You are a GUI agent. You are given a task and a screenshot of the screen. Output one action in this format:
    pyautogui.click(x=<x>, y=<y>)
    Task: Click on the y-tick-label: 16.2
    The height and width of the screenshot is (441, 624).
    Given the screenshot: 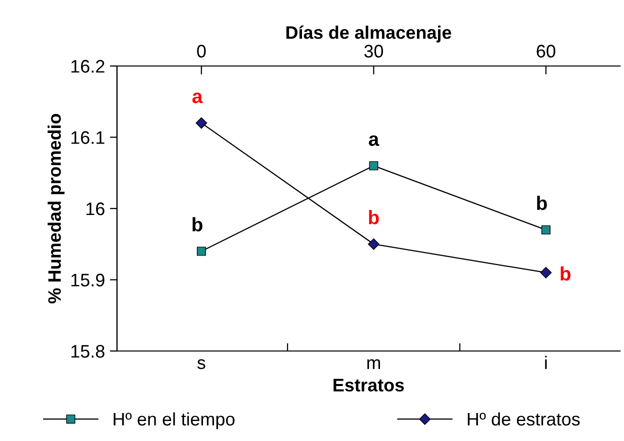 What is the action you would take?
    pyautogui.click(x=87, y=66)
    